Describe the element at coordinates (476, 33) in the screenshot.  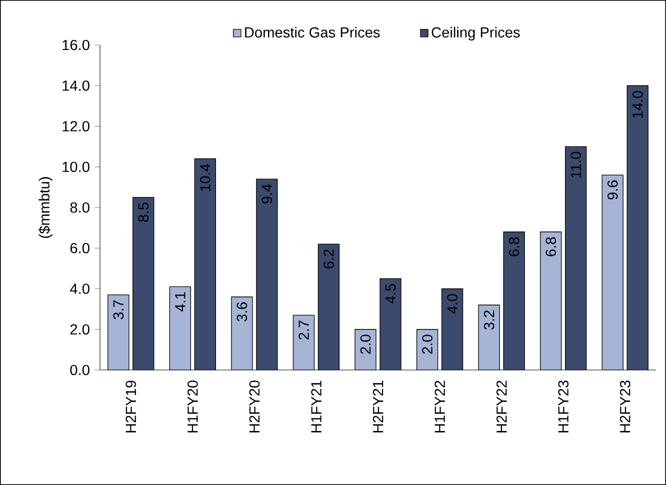
I see `legend-label: Ceiling Prices` at that location.